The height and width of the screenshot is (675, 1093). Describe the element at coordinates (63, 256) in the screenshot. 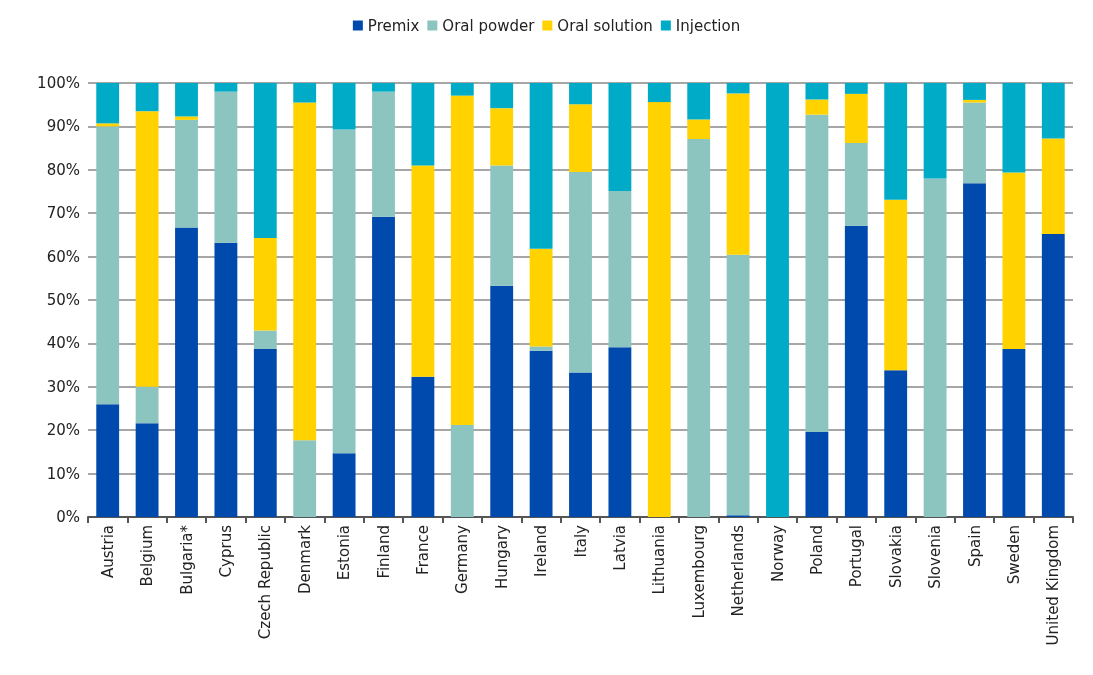

I see `y-tick-label: 60%` at that location.